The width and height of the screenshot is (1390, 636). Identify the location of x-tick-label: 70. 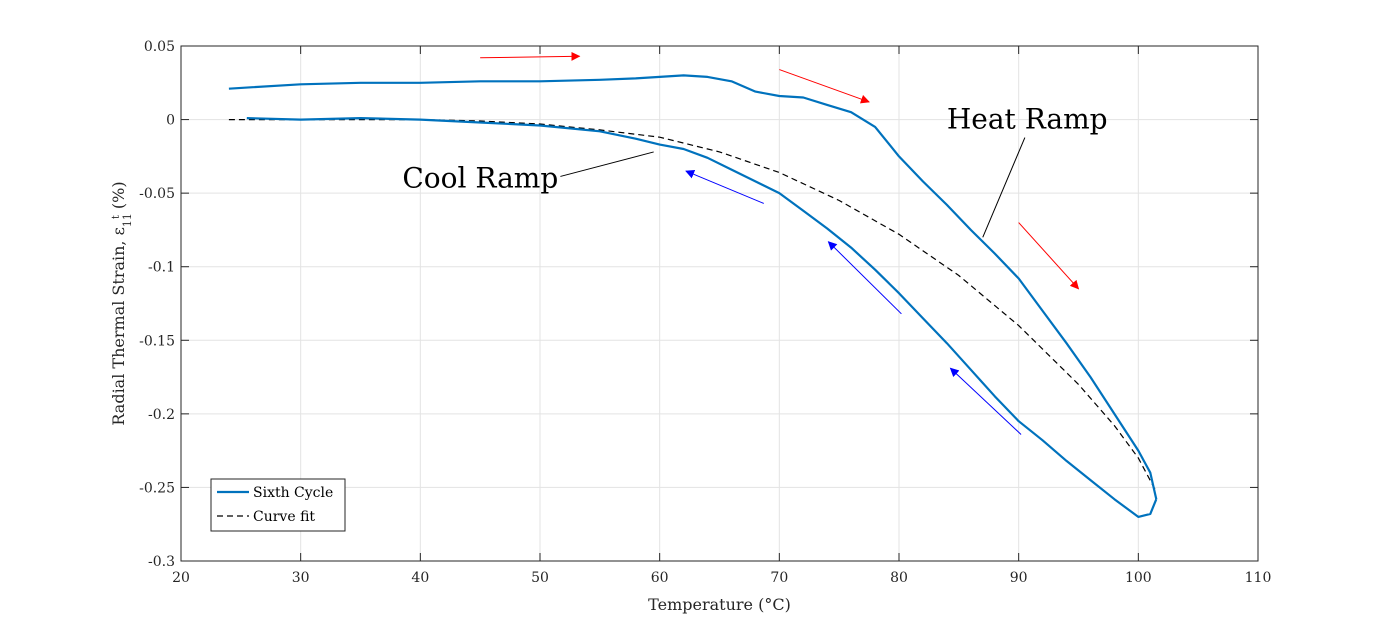
(779, 578).